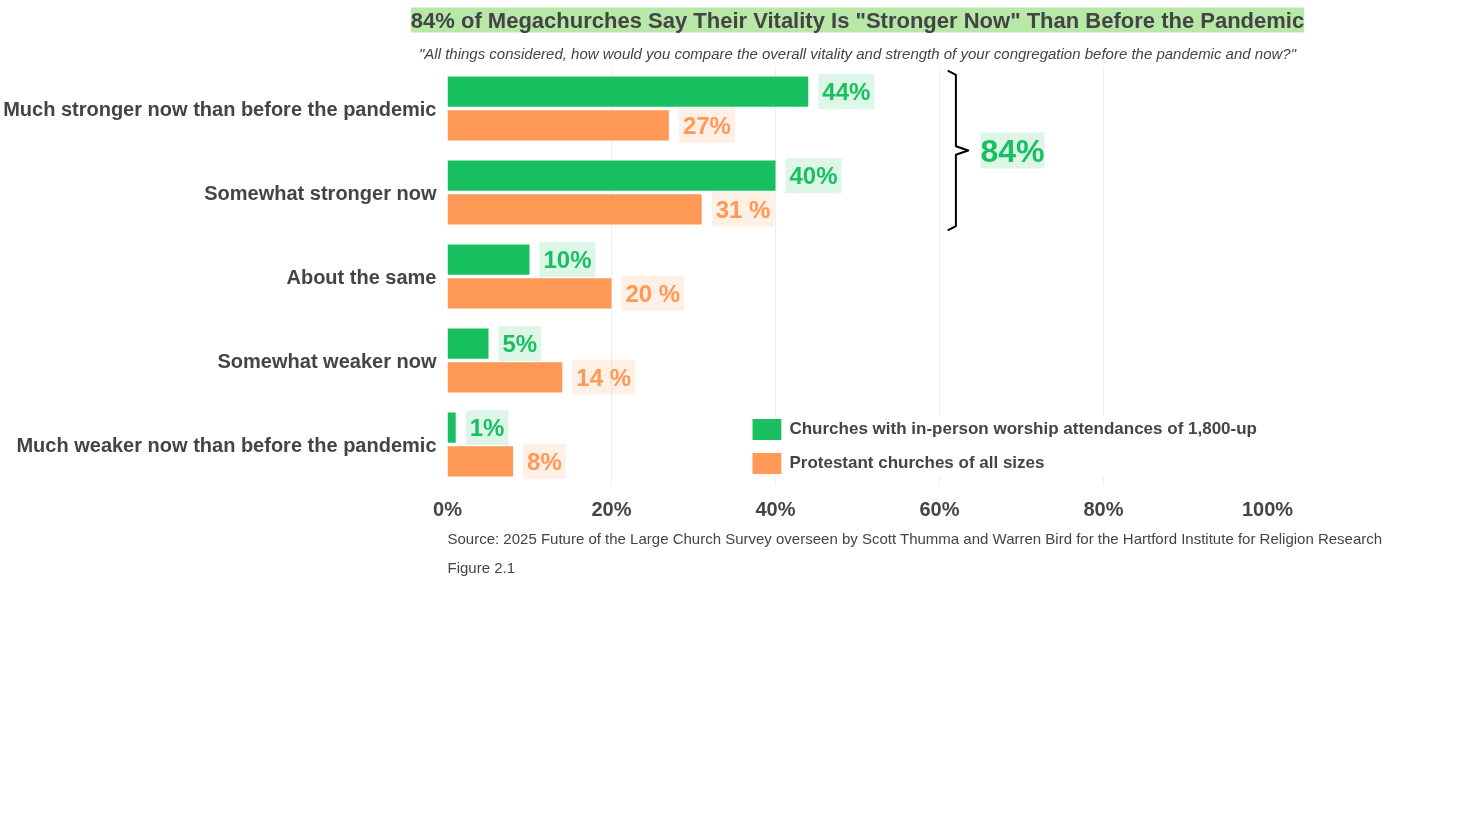 This screenshot has height=825, width=1478. I want to click on x-tick-label: 60%, so click(939, 508).